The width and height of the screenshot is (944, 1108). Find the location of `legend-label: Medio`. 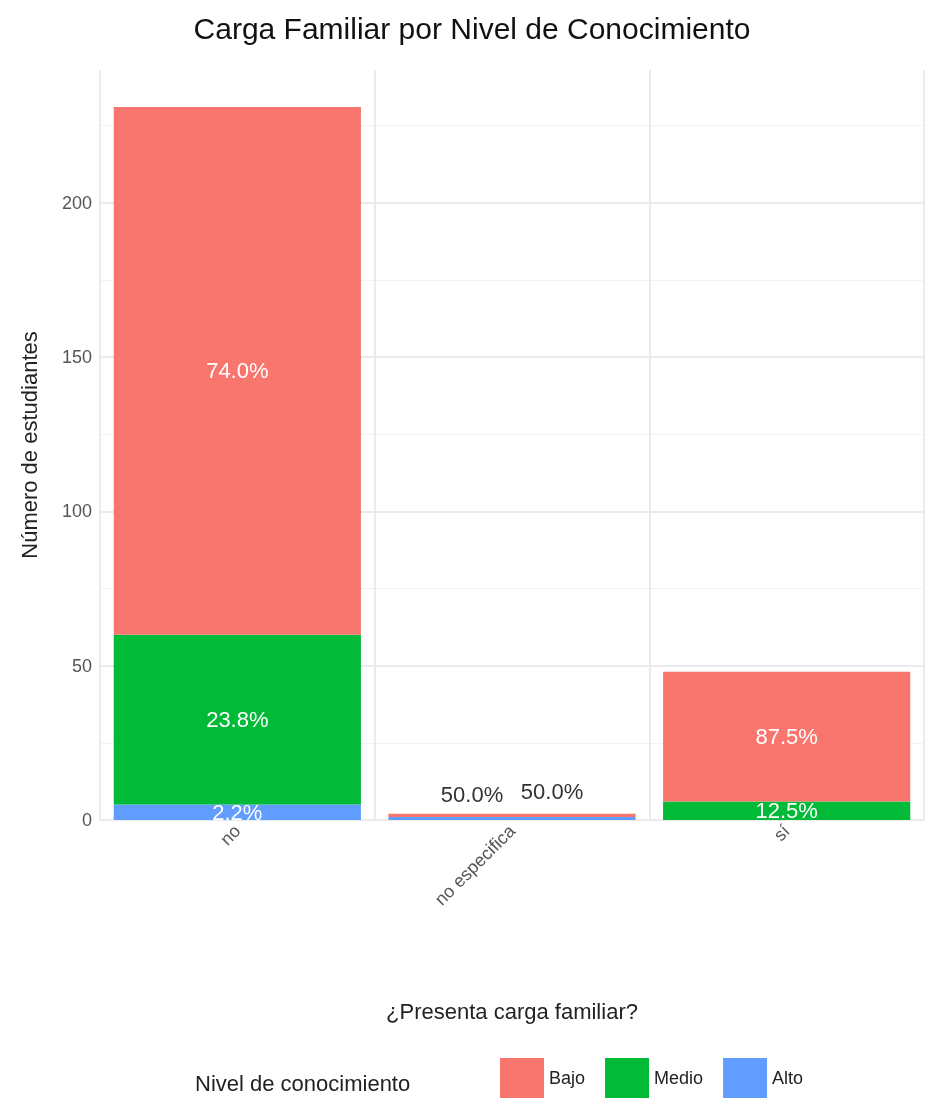

legend-label: Medio is located at coordinates (679, 1078).